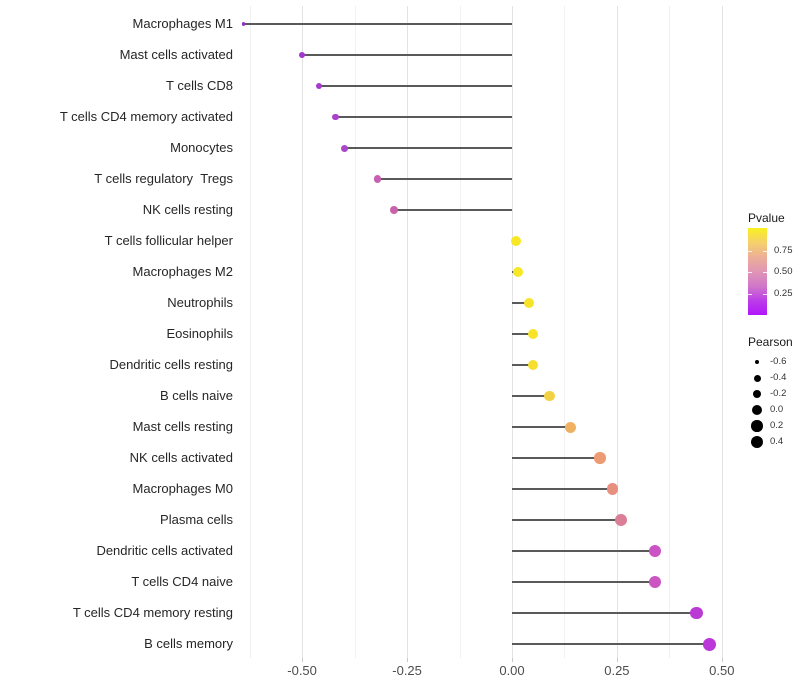  What do you see at coordinates (201, 147) in the screenshot?
I see `y-axis-label: Monocytes` at bounding box center [201, 147].